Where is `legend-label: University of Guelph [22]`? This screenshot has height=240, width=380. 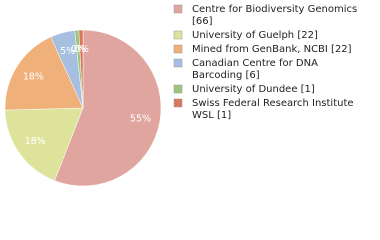 legend-label: University of Guelph [22] is located at coordinates (255, 35).